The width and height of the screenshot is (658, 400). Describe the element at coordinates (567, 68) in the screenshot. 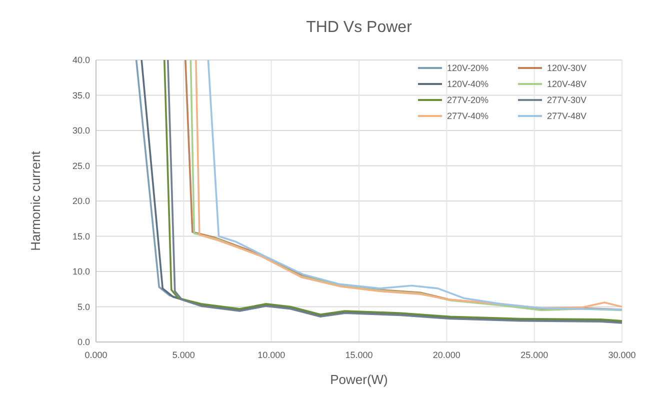

I see `legend-label: 120V-30V` at that location.